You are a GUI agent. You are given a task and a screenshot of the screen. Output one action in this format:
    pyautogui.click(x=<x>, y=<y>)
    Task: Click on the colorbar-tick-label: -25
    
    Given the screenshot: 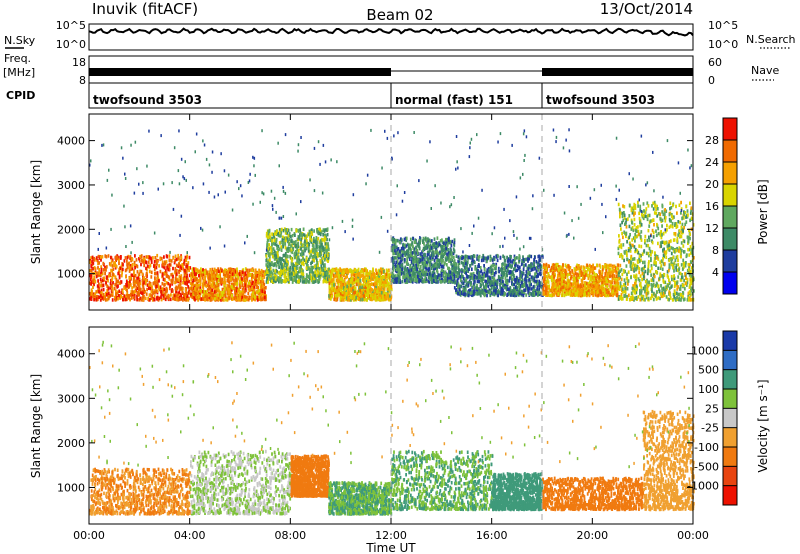 What is the action you would take?
    pyautogui.click(x=710, y=428)
    